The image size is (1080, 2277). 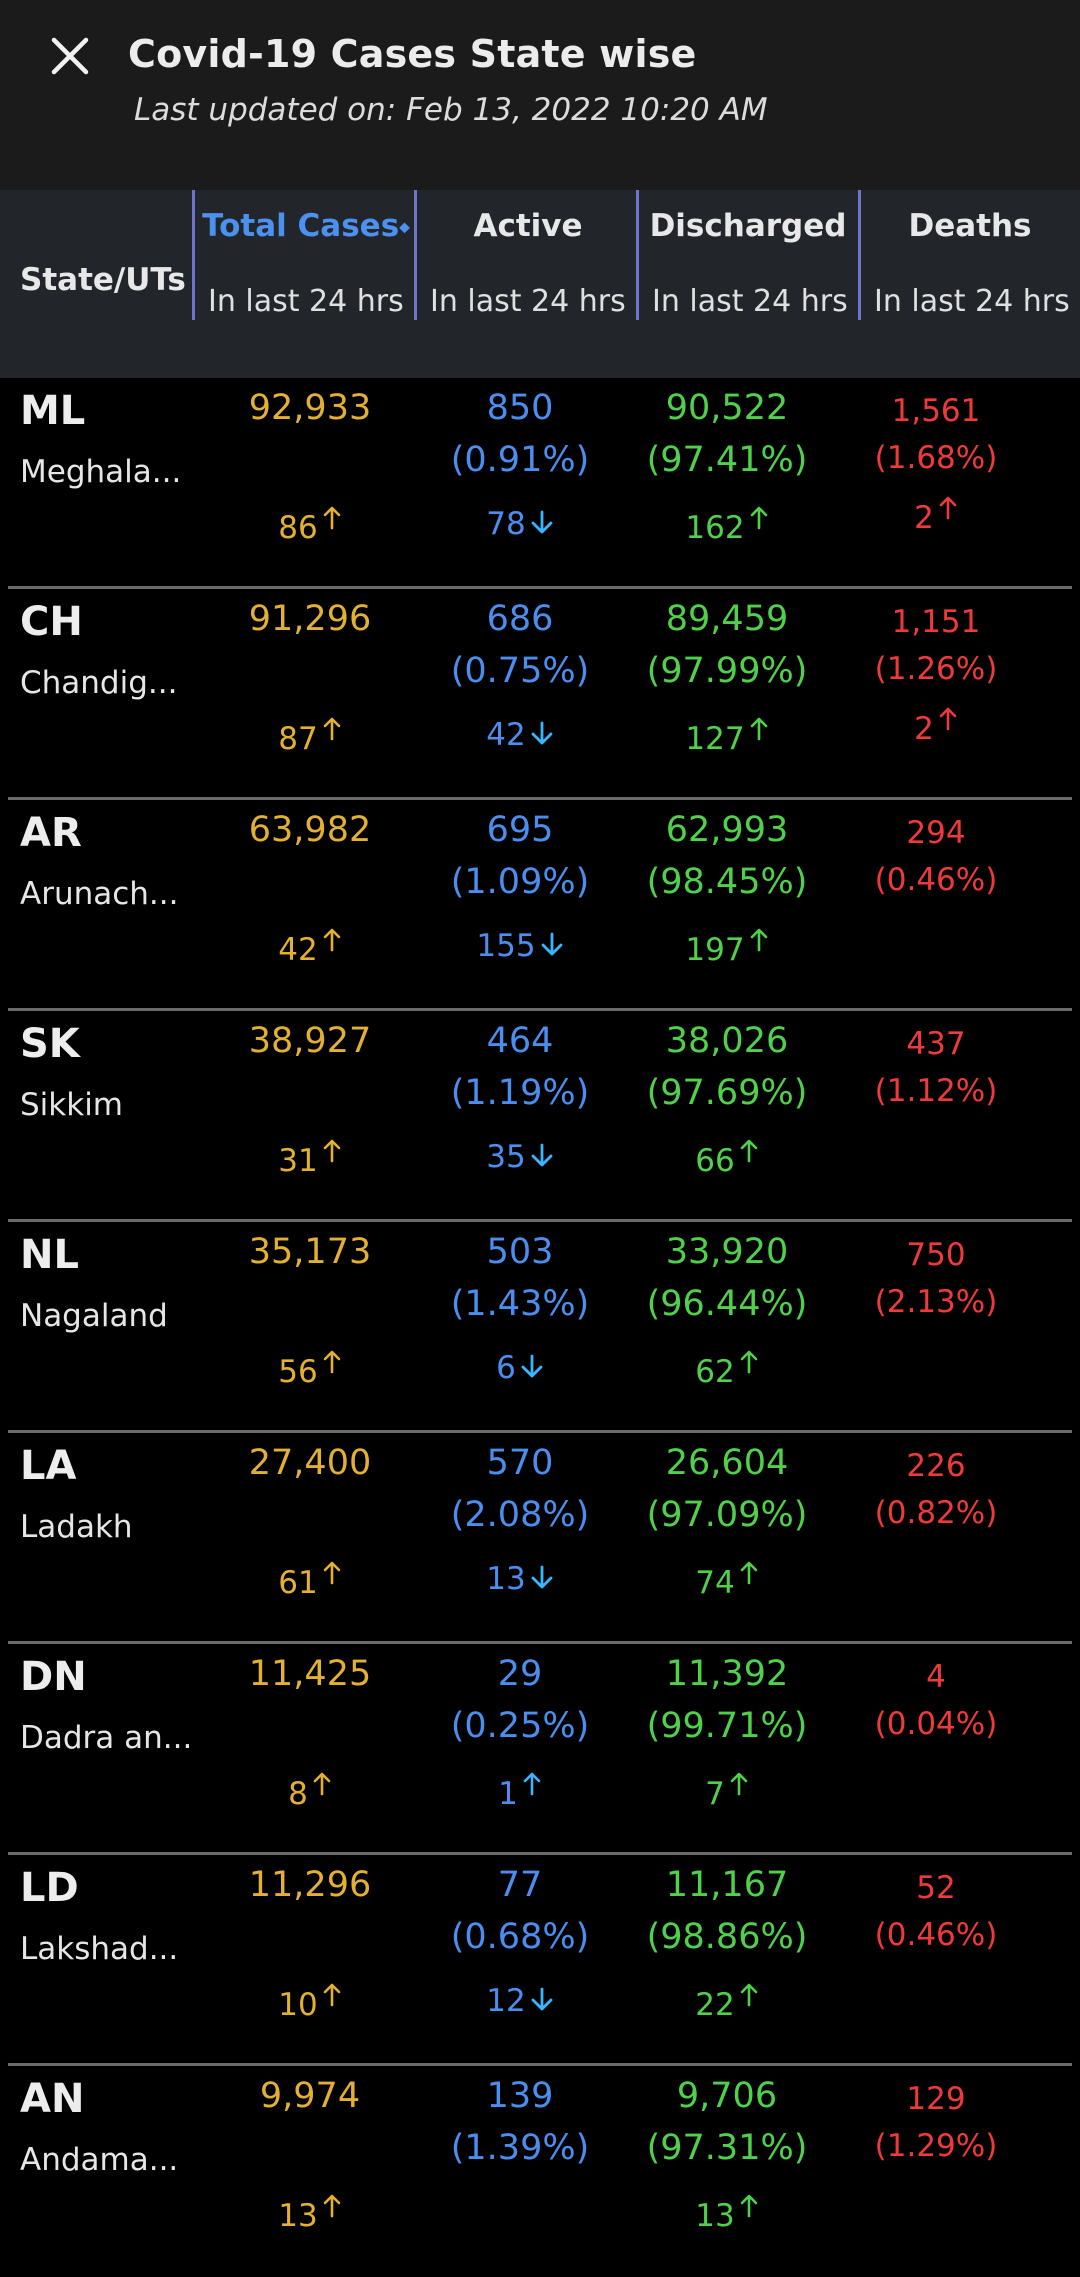 I want to click on discharged-value: 9,706, so click(x=727, y=2096).